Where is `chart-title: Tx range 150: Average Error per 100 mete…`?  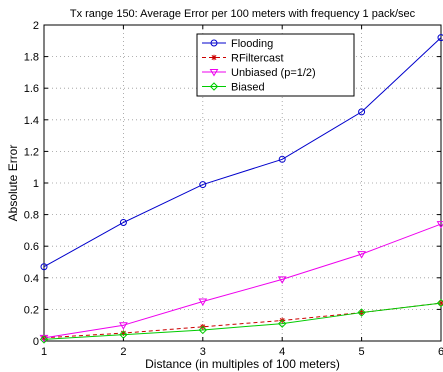
chart-title: Tx range 150: Average Error per 100 mete… is located at coordinates (243, 14).